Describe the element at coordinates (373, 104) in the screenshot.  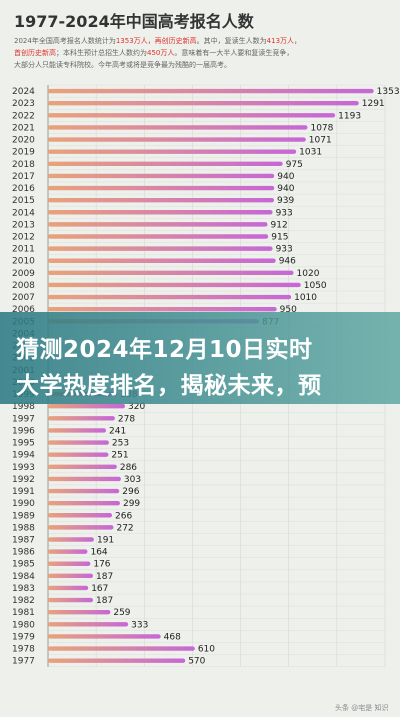
I see `data-label: 1291` at that location.